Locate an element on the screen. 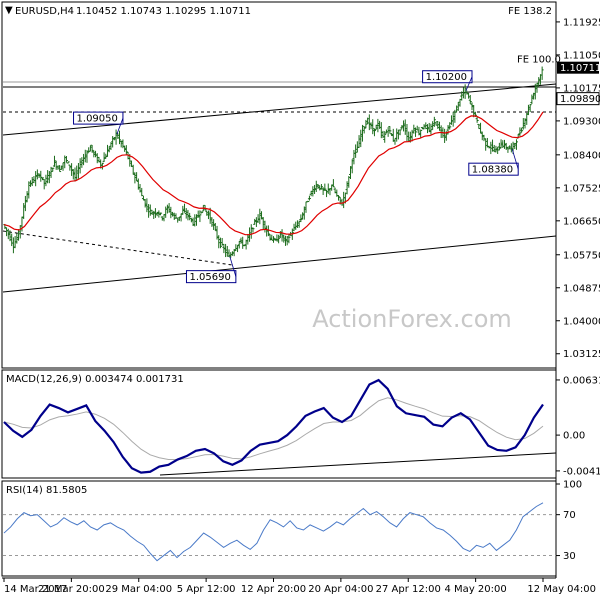  symbol-label: EURUSD,H4 is located at coordinates (44, 11).